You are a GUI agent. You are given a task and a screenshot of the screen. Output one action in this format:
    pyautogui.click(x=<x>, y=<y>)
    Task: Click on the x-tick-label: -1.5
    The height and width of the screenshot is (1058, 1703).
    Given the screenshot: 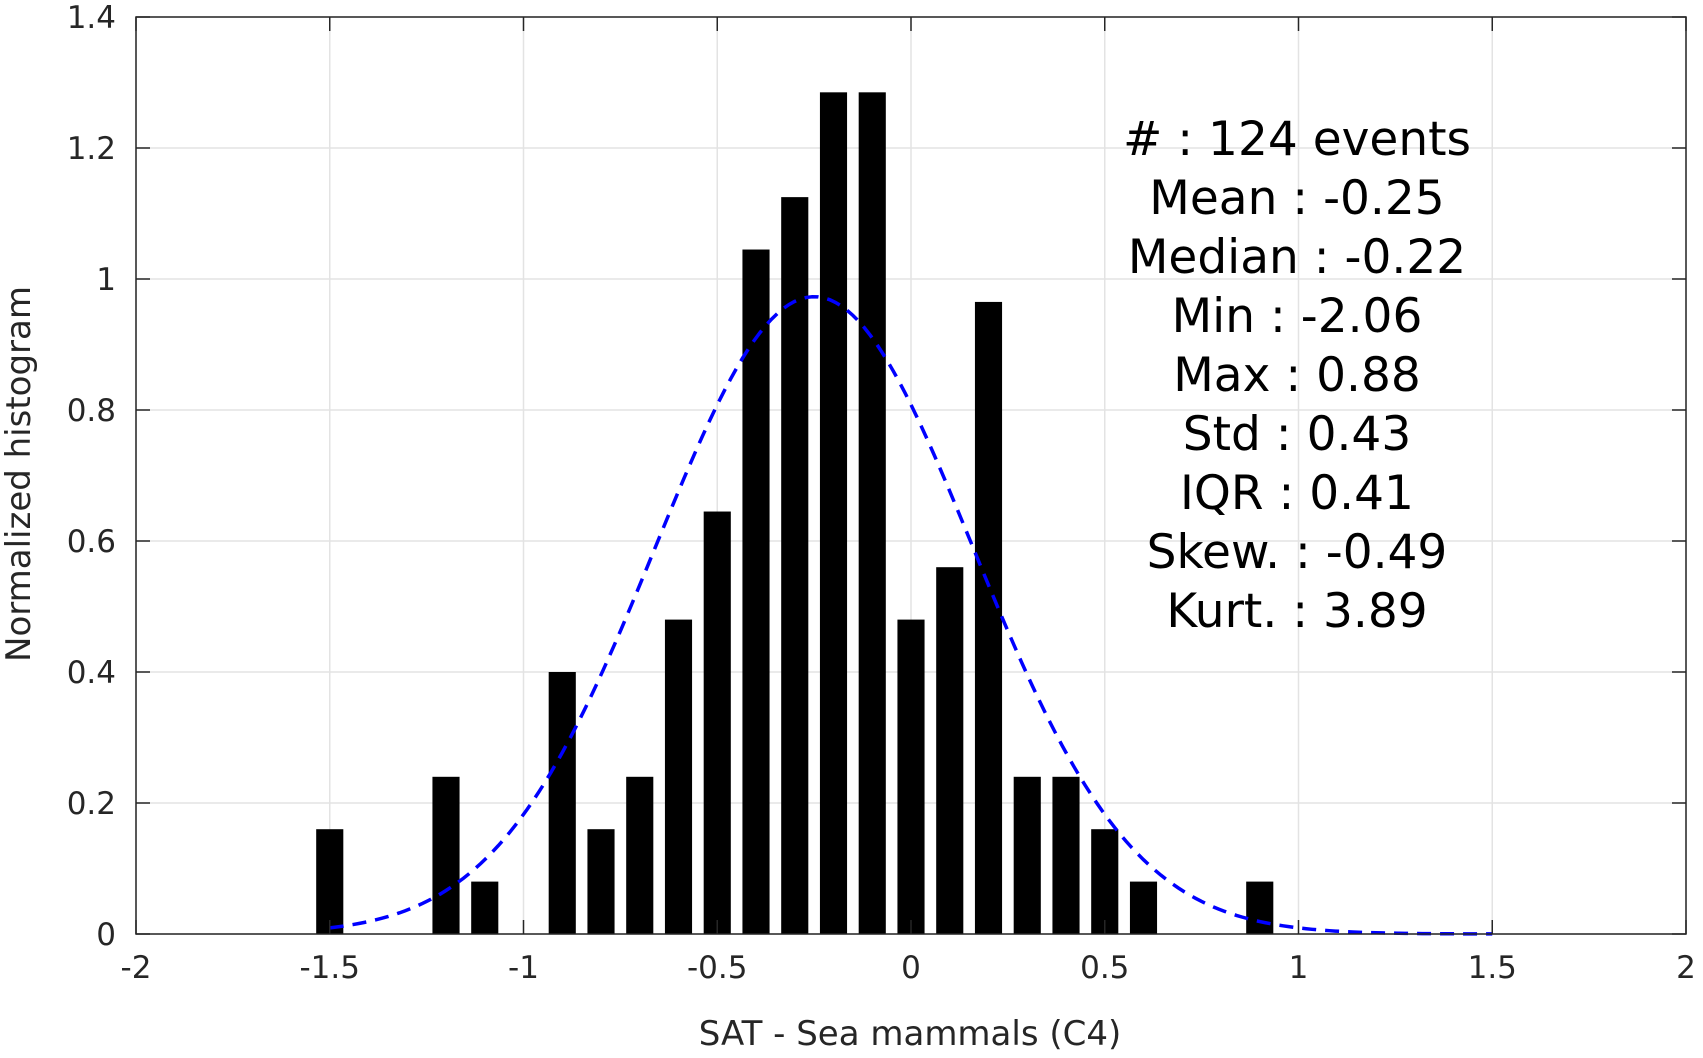 What is the action you would take?
    pyautogui.click(x=330, y=968)
    